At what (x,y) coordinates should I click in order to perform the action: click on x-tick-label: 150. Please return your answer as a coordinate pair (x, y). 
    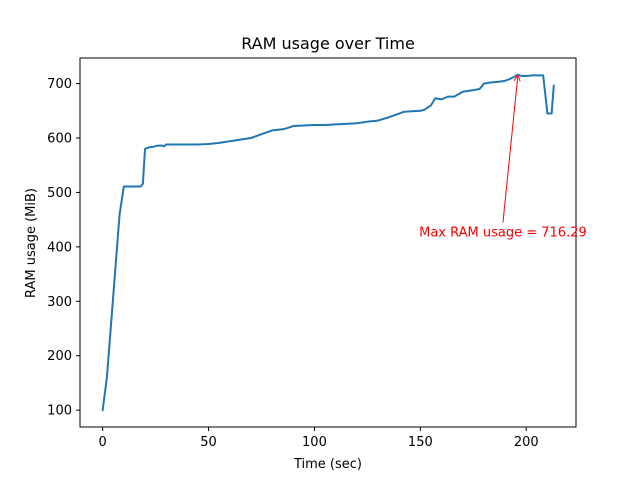
    Looking at the image, I should click on (420, 442).